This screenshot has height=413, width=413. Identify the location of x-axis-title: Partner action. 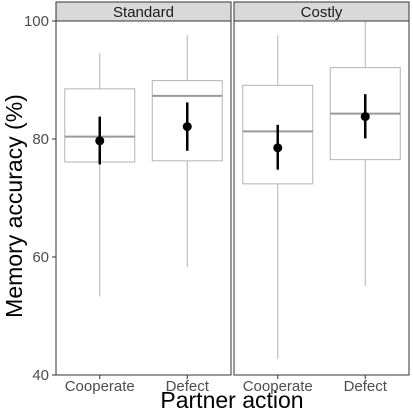
(231, 400).